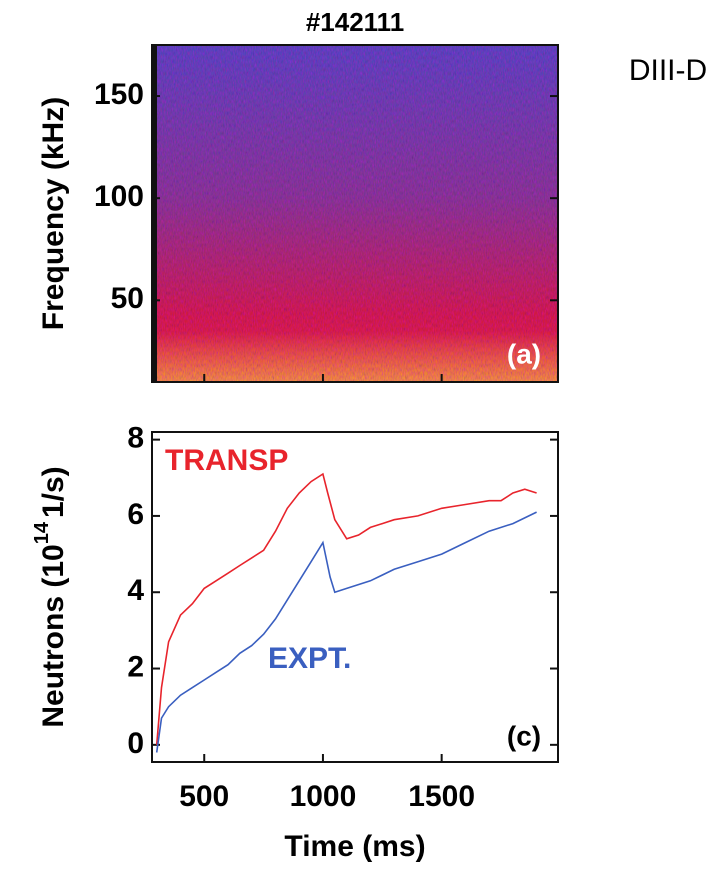  Describe the element at coordinates (135, 514) in the screenshot. I see `y-tick-label: 6` at that location.